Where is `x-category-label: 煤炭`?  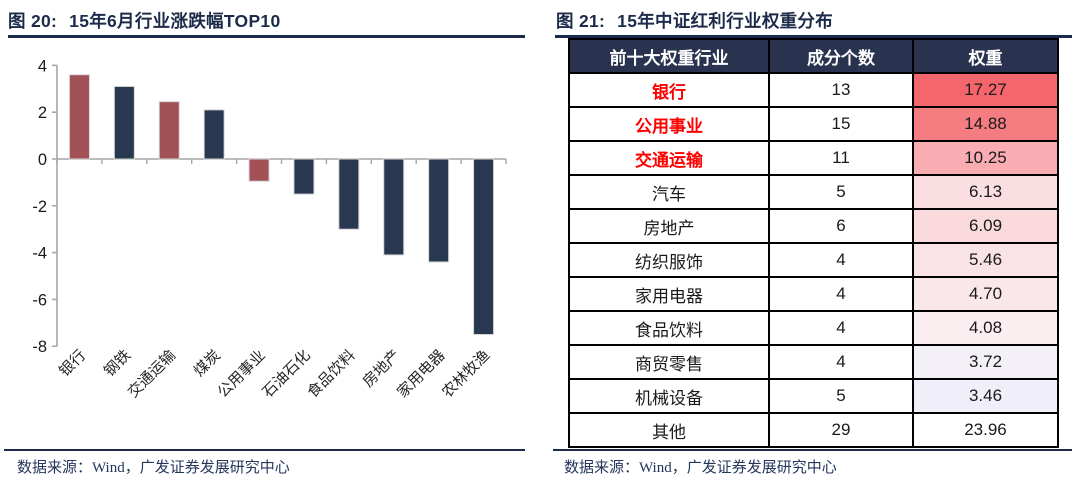 x-category-label: 煤炭 is located at coordinates (207, 363).